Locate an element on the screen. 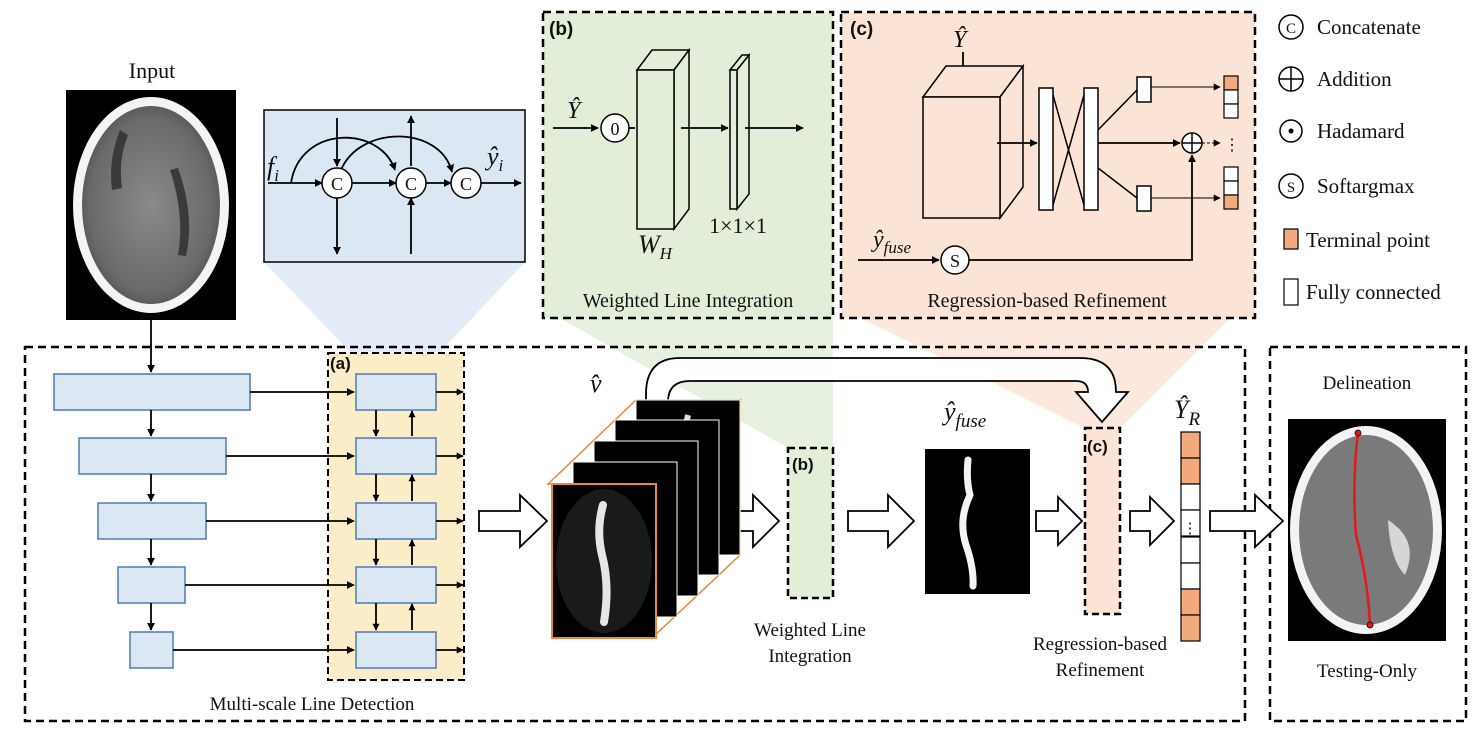 This screenshot has width=1474, height=733. feature-map-stack is located at coordinates (644, 519).